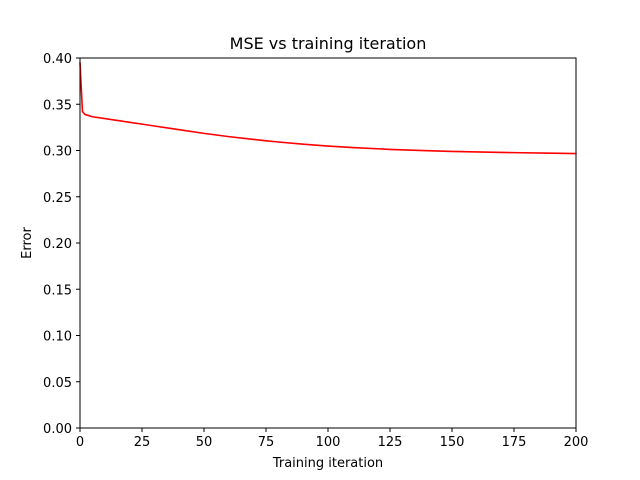  I want to click on x-tick-label: 100, so click(328, 442).